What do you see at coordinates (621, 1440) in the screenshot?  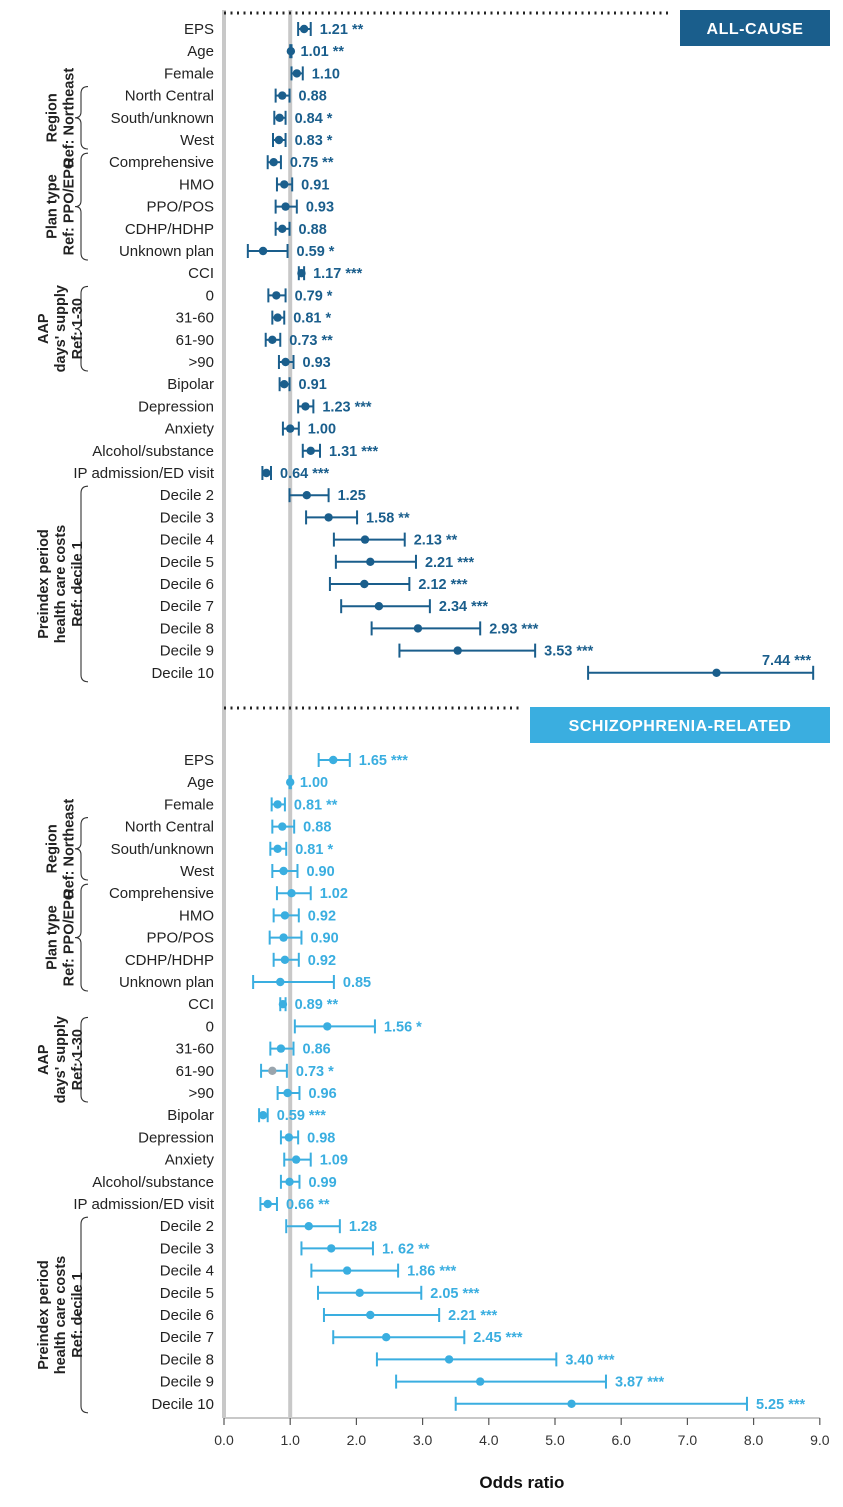 I see `x-tick-label: 6.0` at bounding box center [621, 1440].